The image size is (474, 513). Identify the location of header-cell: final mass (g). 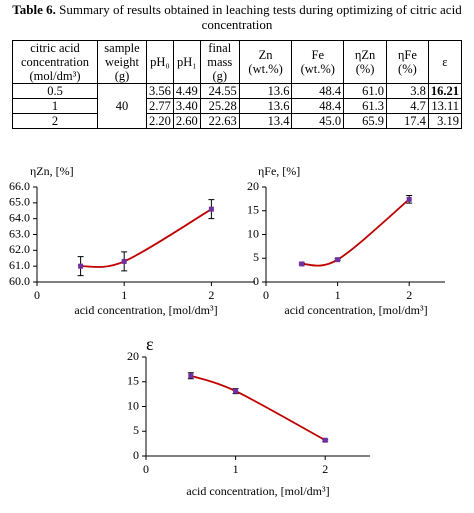
(219, 62).